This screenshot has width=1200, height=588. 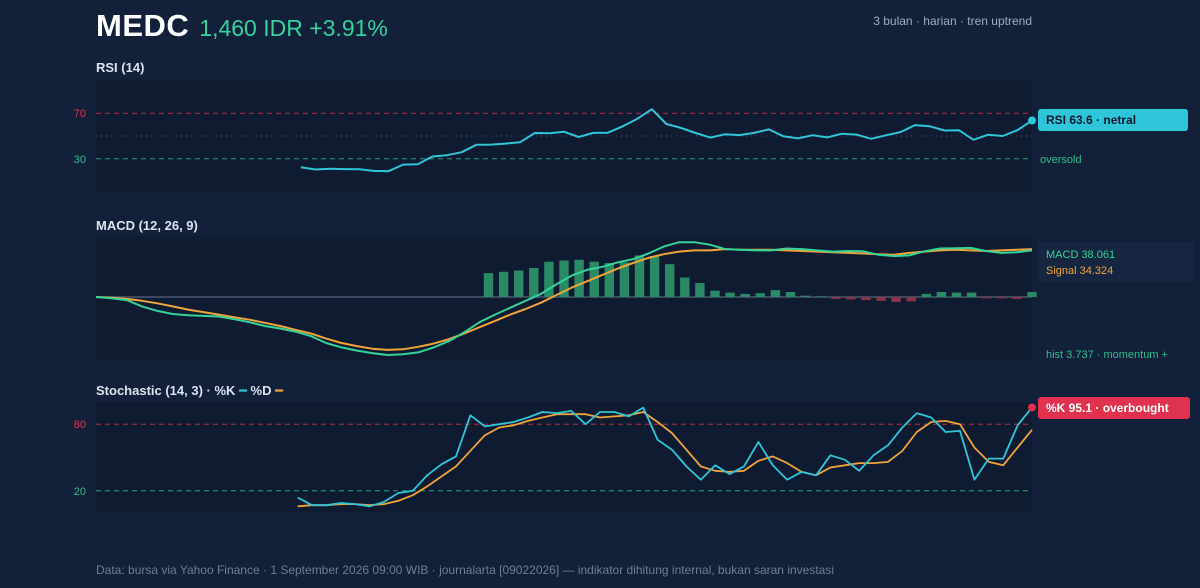 What do you see at coordinates (1091, 120) in the screenshot?
I see `rsi-badge: RSI 63.6 · netral` at bounding box center [1091, 120].